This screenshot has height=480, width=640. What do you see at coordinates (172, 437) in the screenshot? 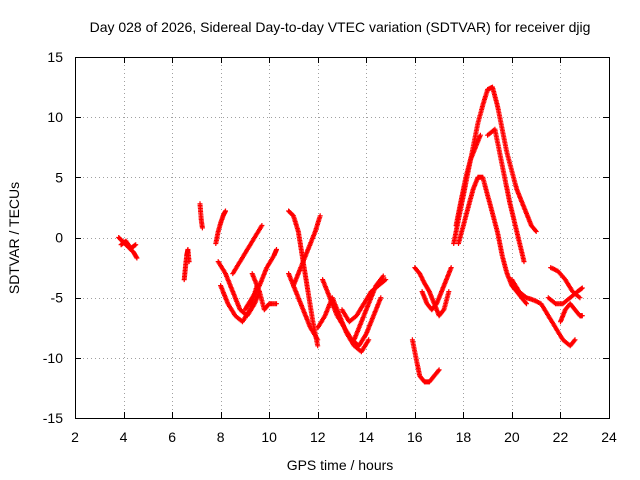
I see `x-tick-label: 6` at bounding box center [172, 437].